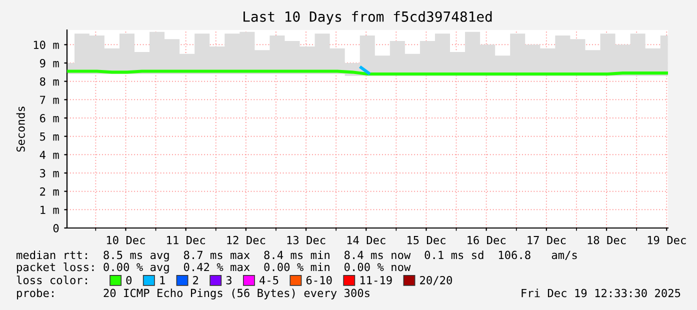 The image size is (697, 310). I want to click on legend-label: 0, so click(129, 280).